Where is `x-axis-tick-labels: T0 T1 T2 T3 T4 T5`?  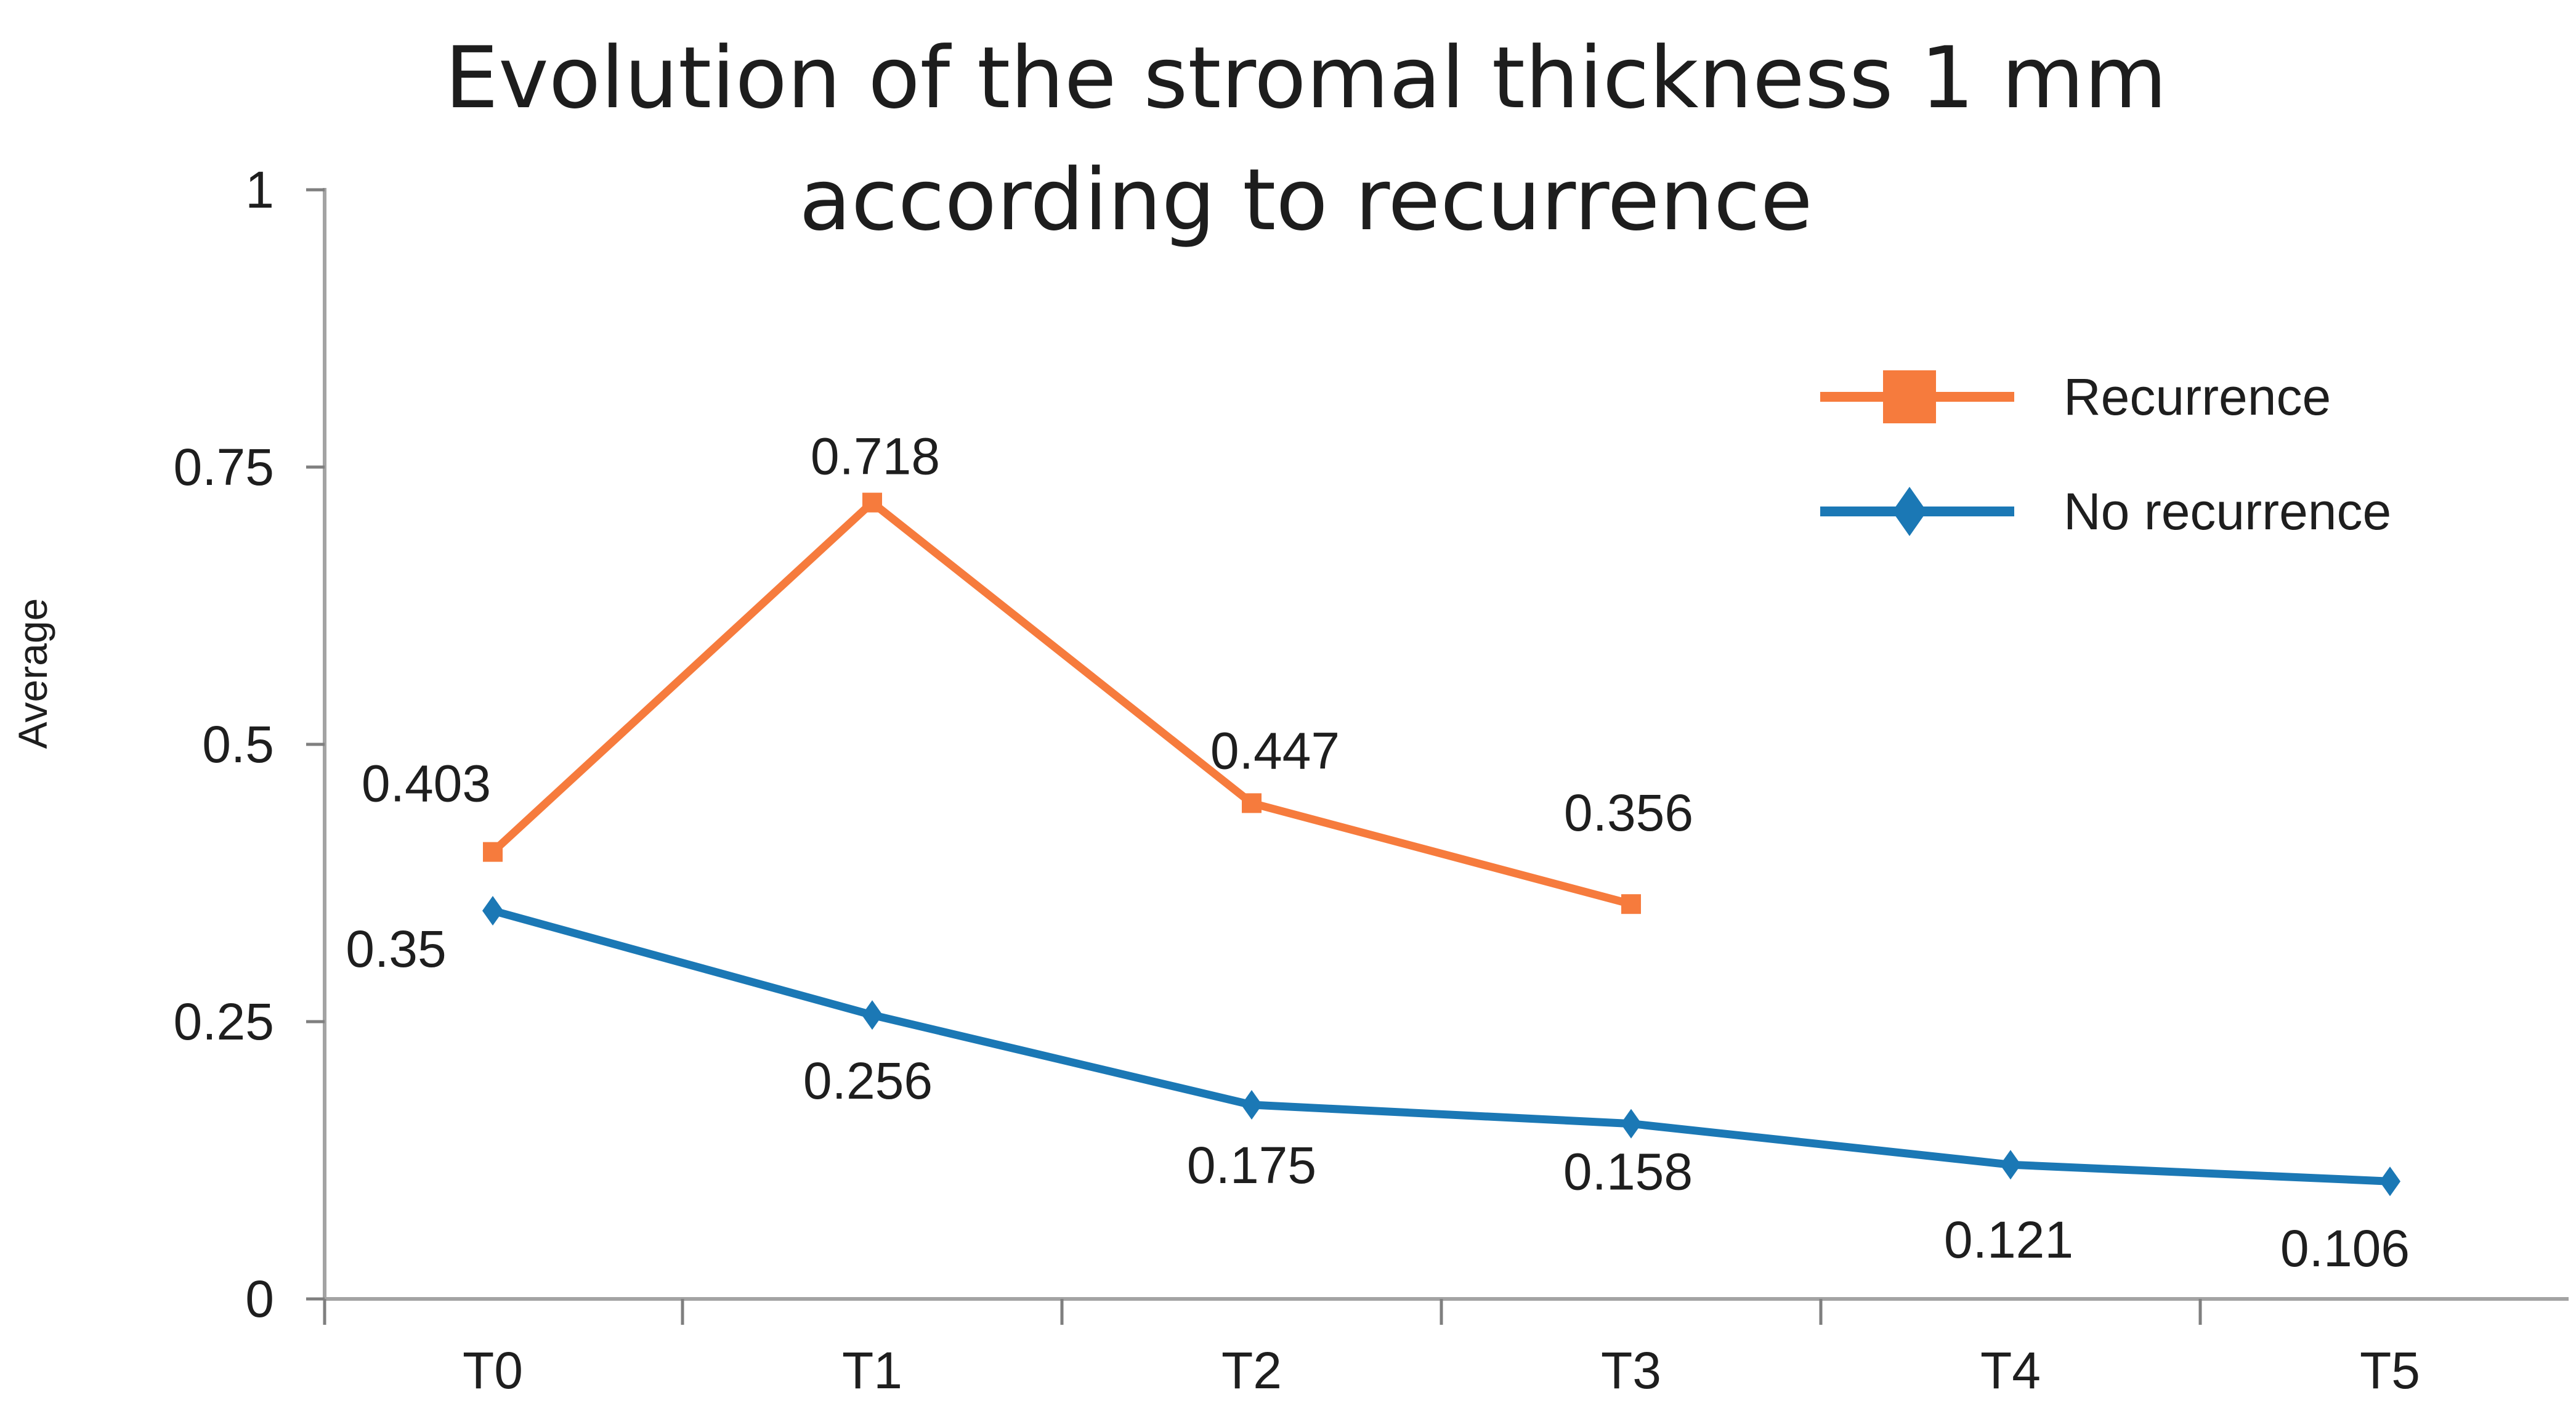
x-axis-tick-labels: T0 T1 T2 T3 T4 T5 is located at coordinates (1441, 1370).